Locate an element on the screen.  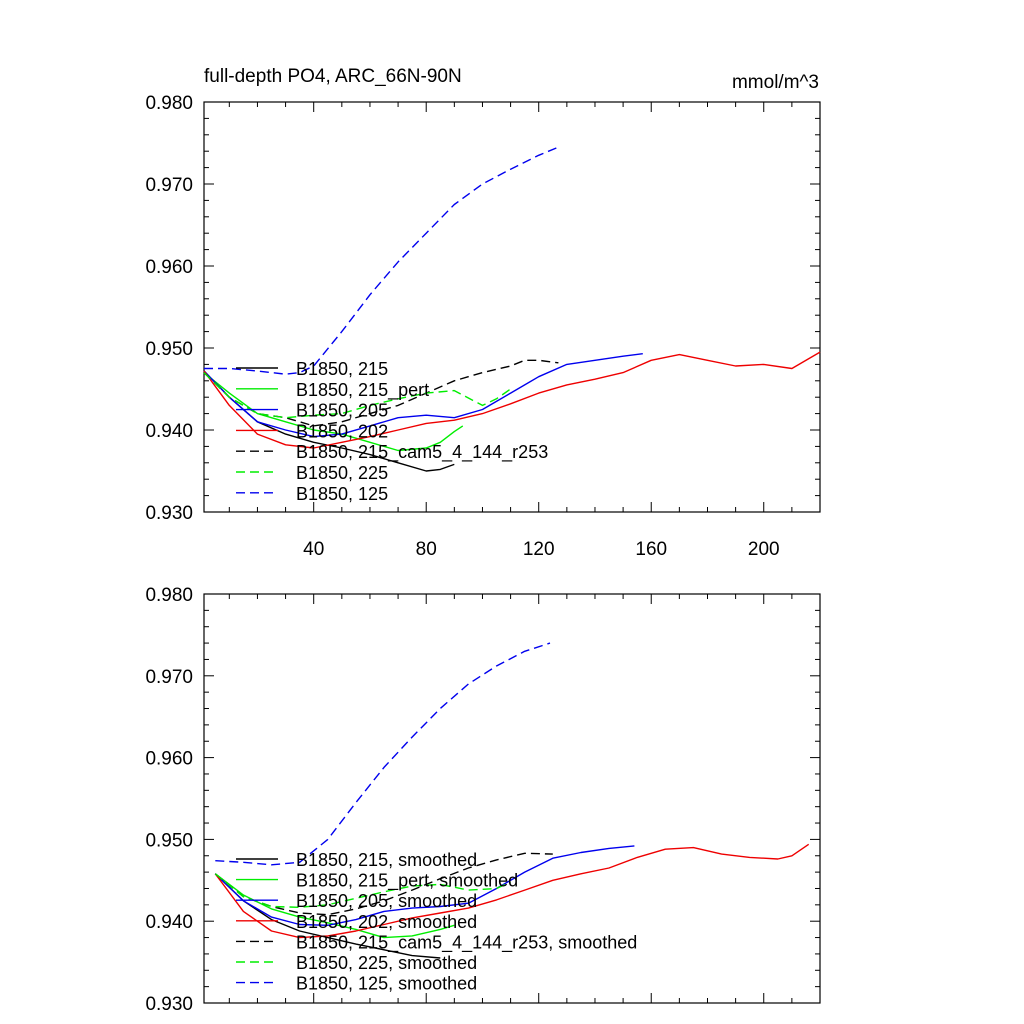
legend-label: B1850, 205, smoothed is located at coordinates (386, 901).